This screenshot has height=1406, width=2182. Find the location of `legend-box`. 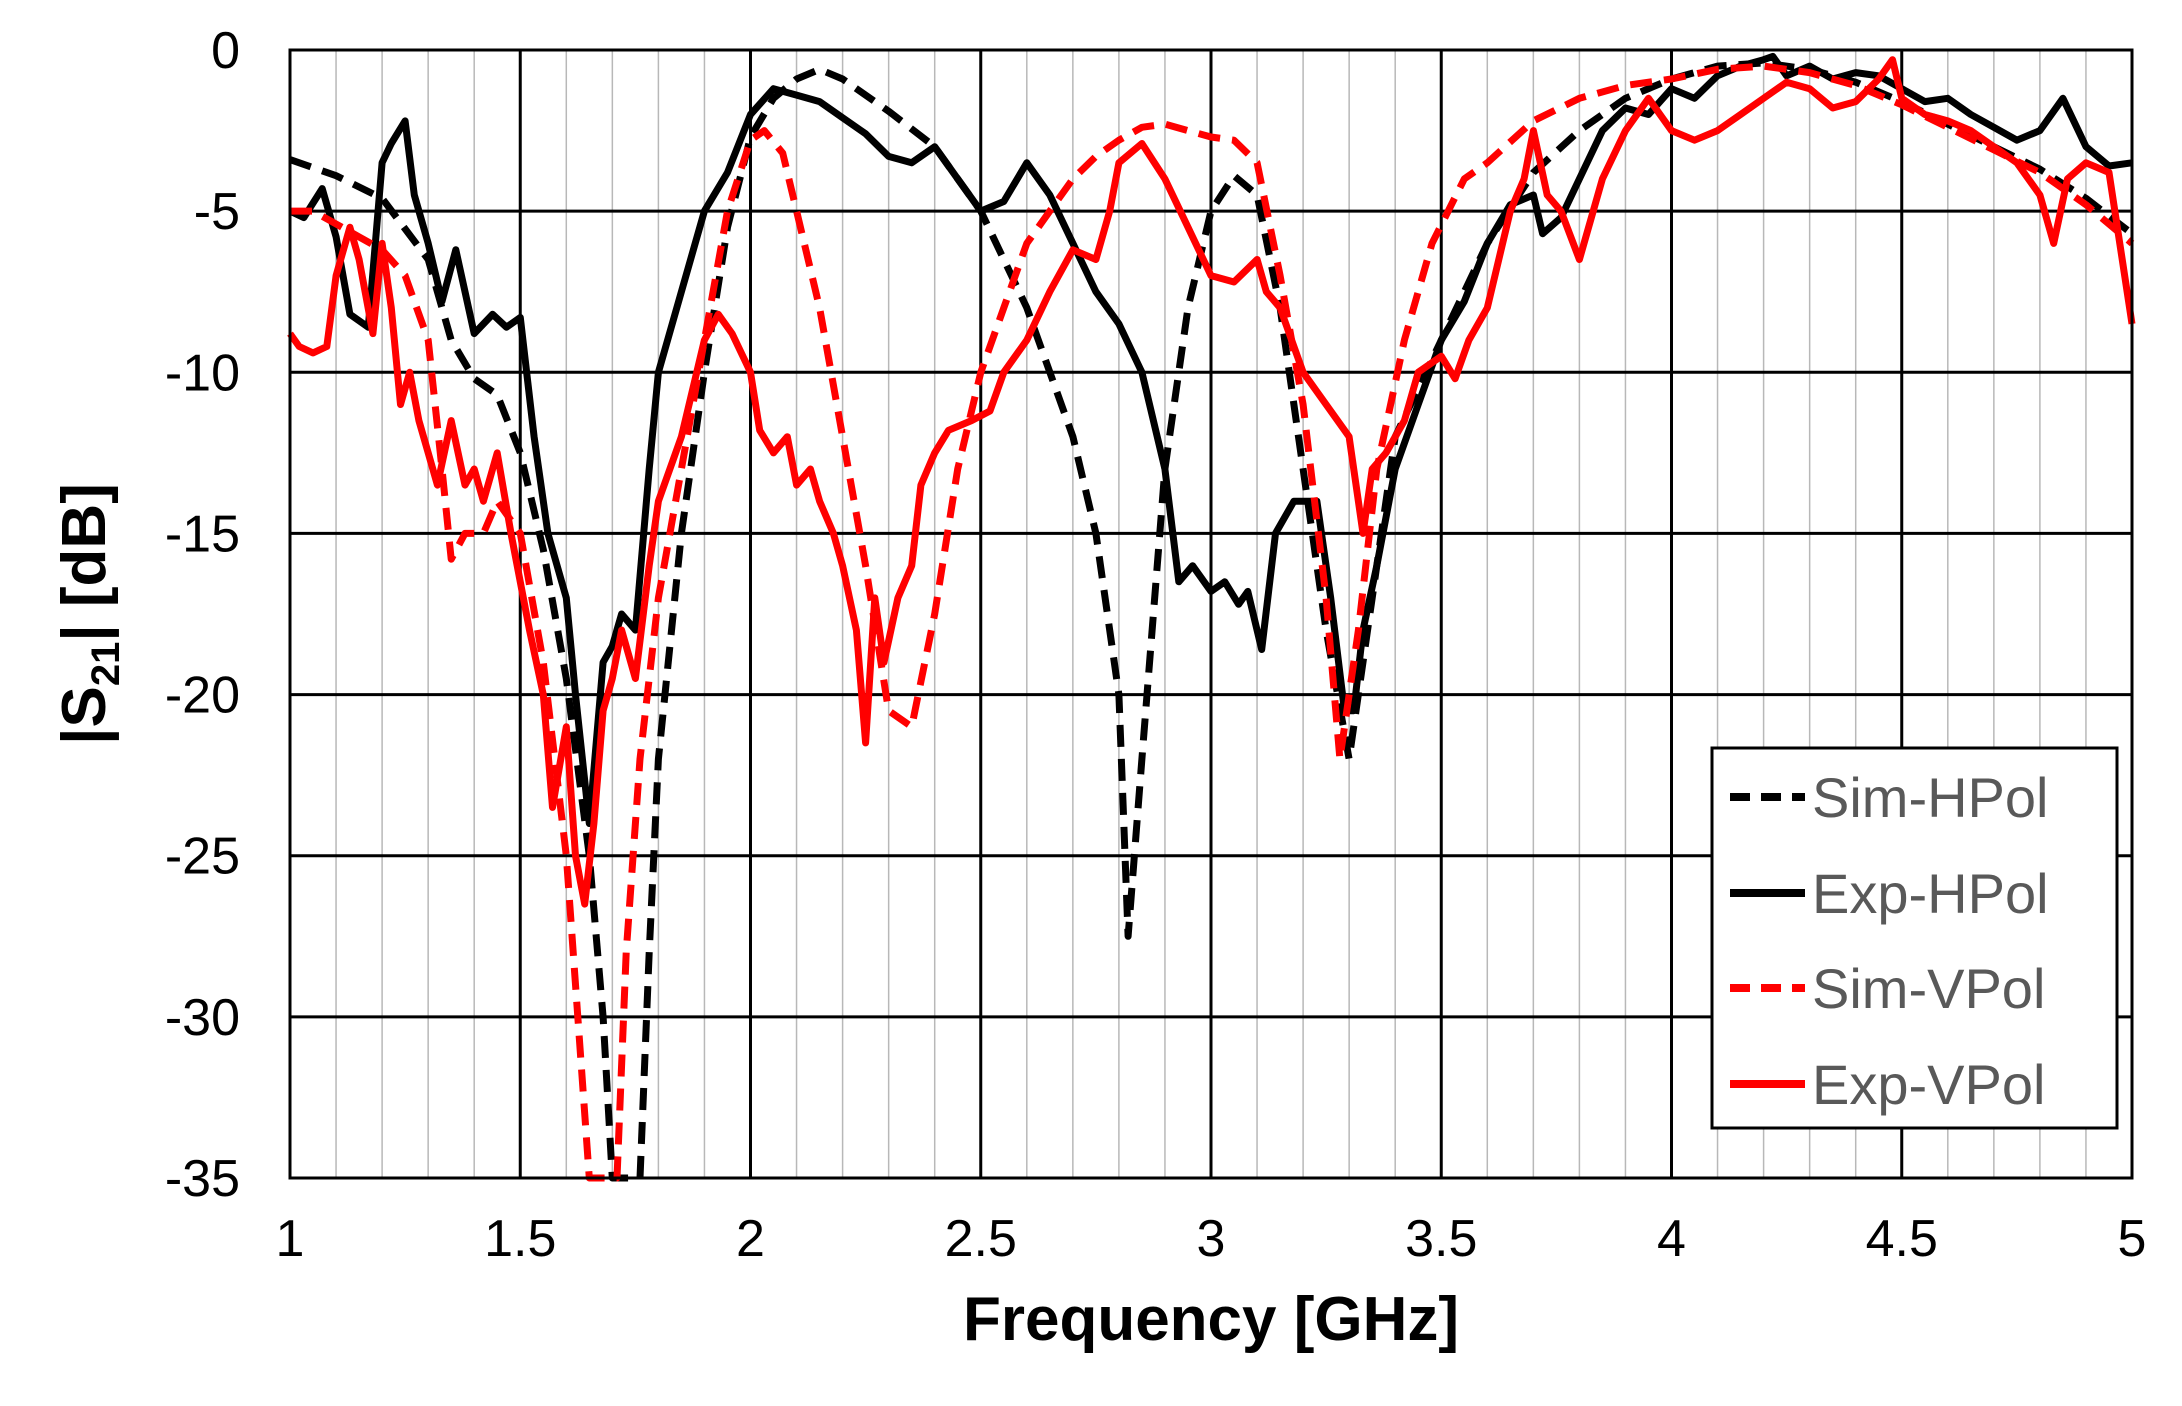

legend-box is located at coordinates (1914, 938).